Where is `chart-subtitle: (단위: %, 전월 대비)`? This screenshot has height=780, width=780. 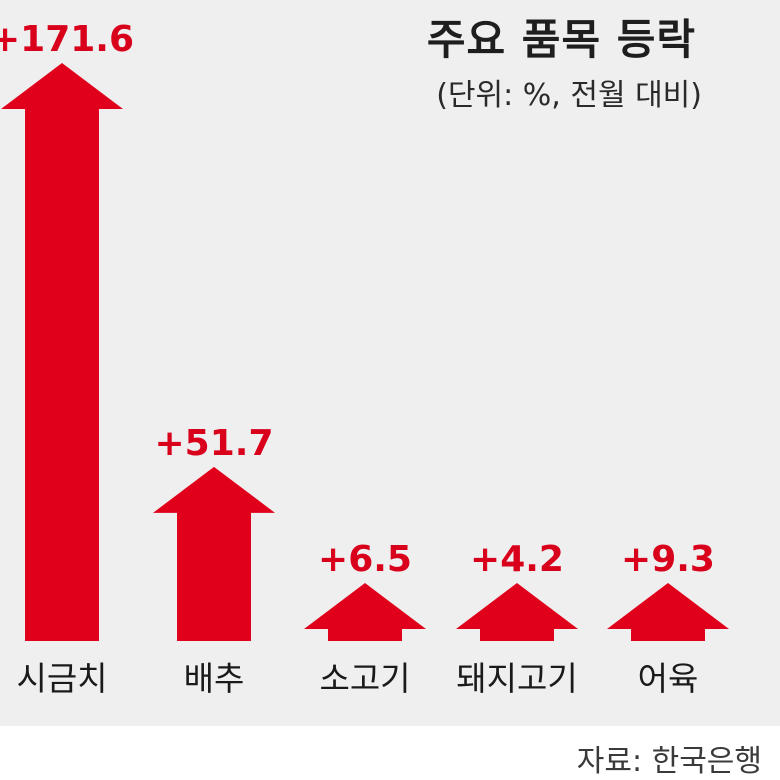 chart-subtitle: (단위: %, 전월 대비) is located at coordinates (569, 95).